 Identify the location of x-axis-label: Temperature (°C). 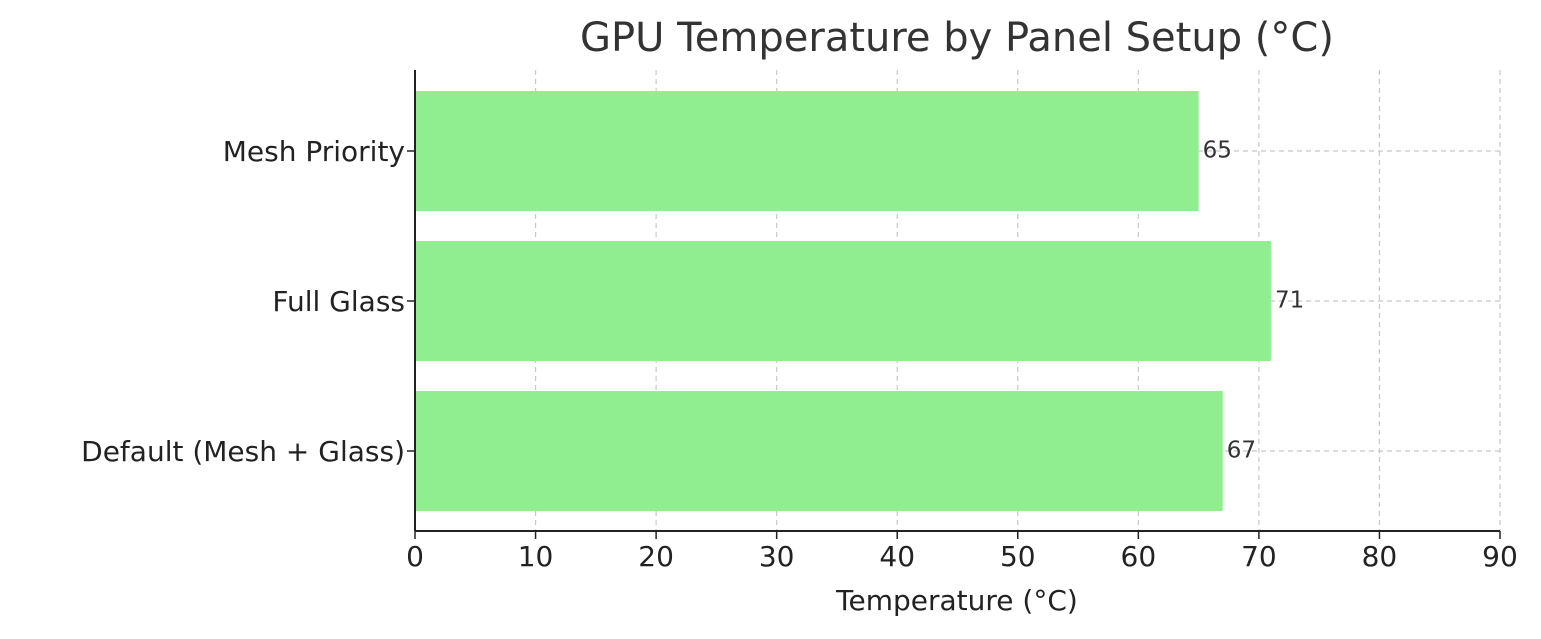
(956, 600).